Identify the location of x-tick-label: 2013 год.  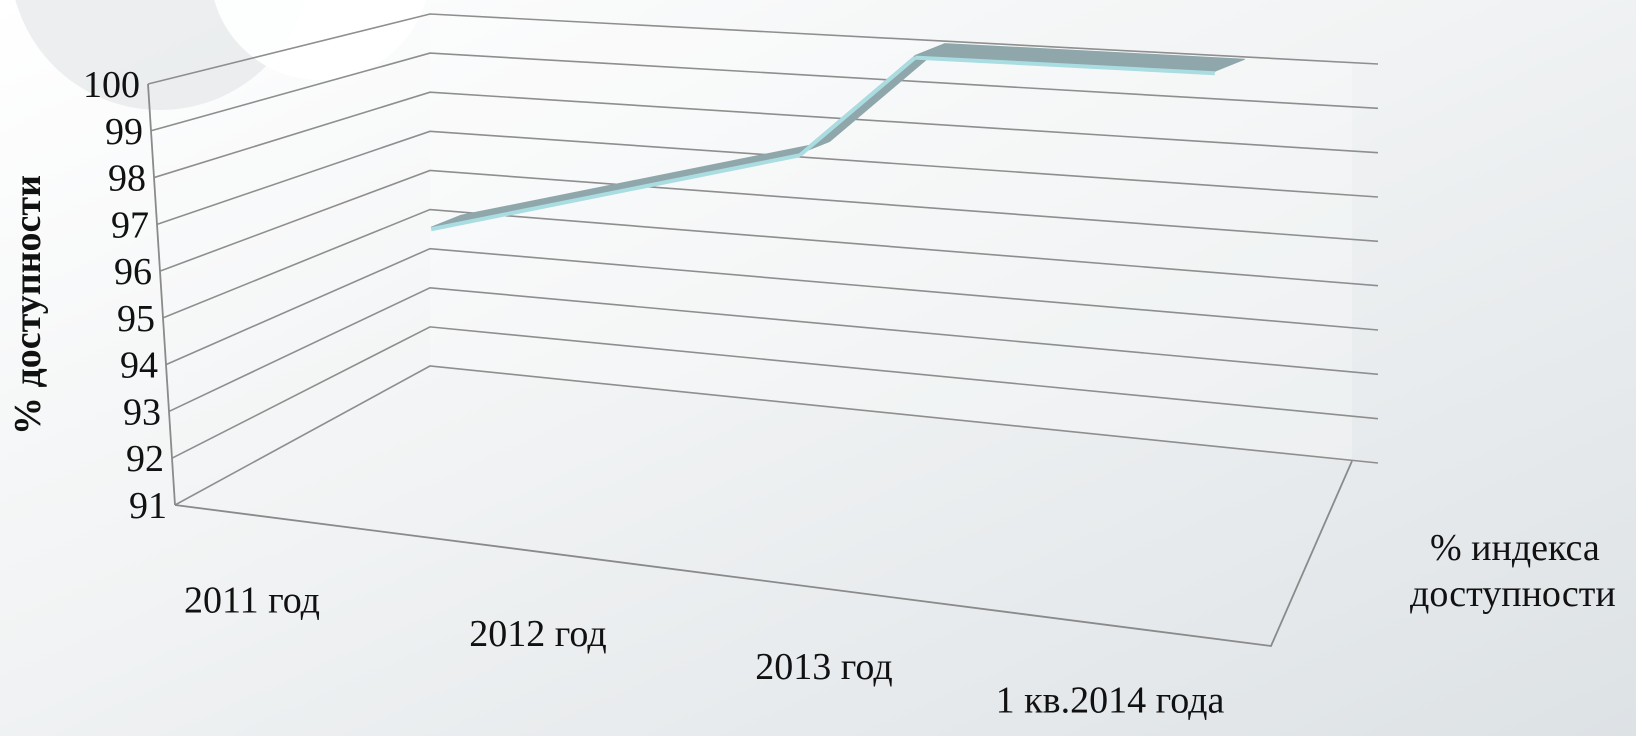
(823, 667).